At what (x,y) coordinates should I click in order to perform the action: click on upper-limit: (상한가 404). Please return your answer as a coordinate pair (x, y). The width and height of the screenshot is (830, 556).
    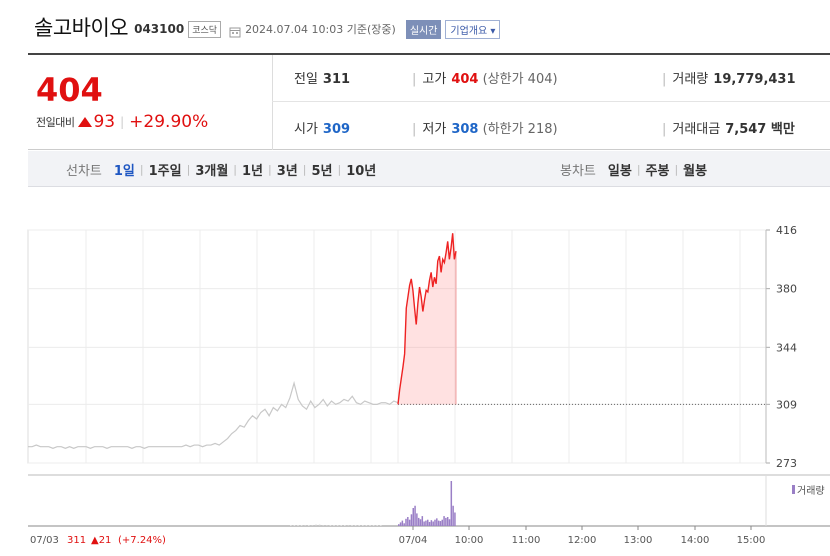
    Looking at the image, I should click on (520, 79).